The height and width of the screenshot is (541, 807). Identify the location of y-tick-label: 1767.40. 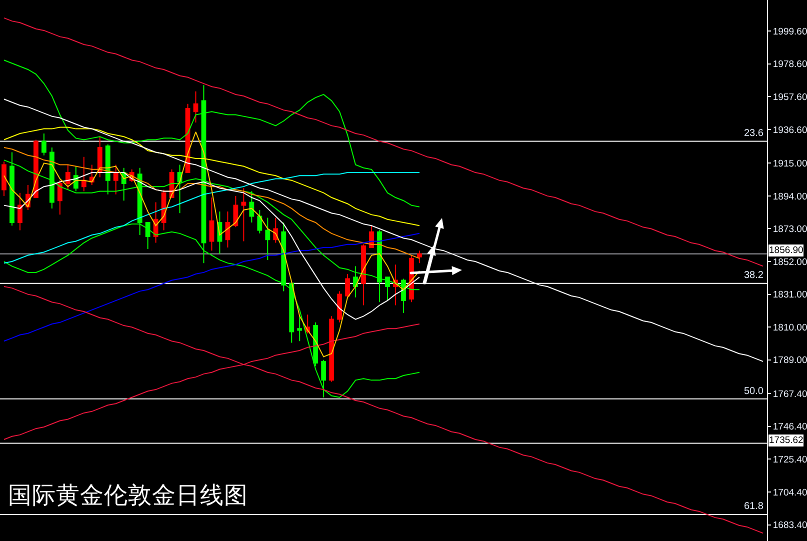
(789, 394).